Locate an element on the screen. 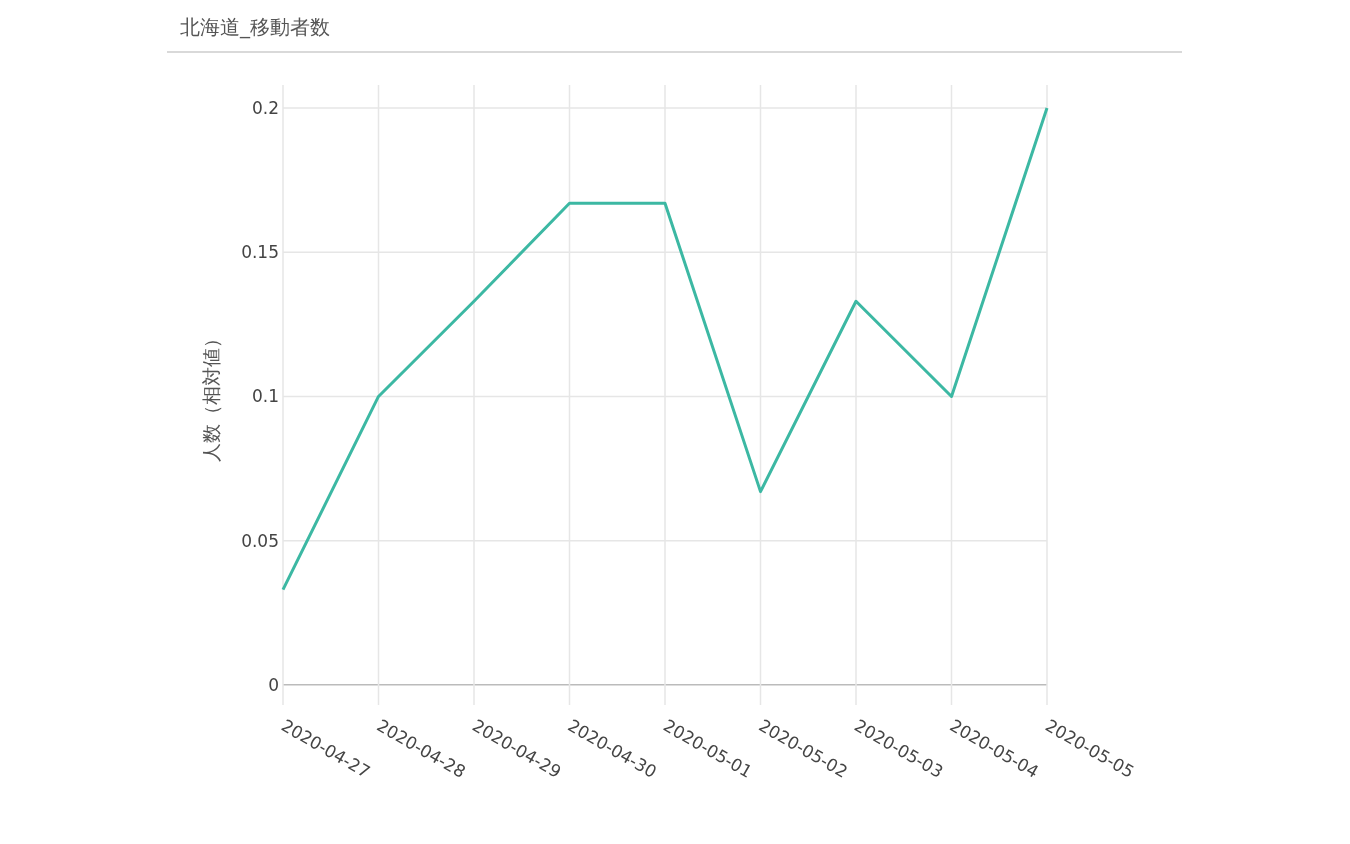  y-axis-title: 人数（相対値） is located at coordinates (211, 395).